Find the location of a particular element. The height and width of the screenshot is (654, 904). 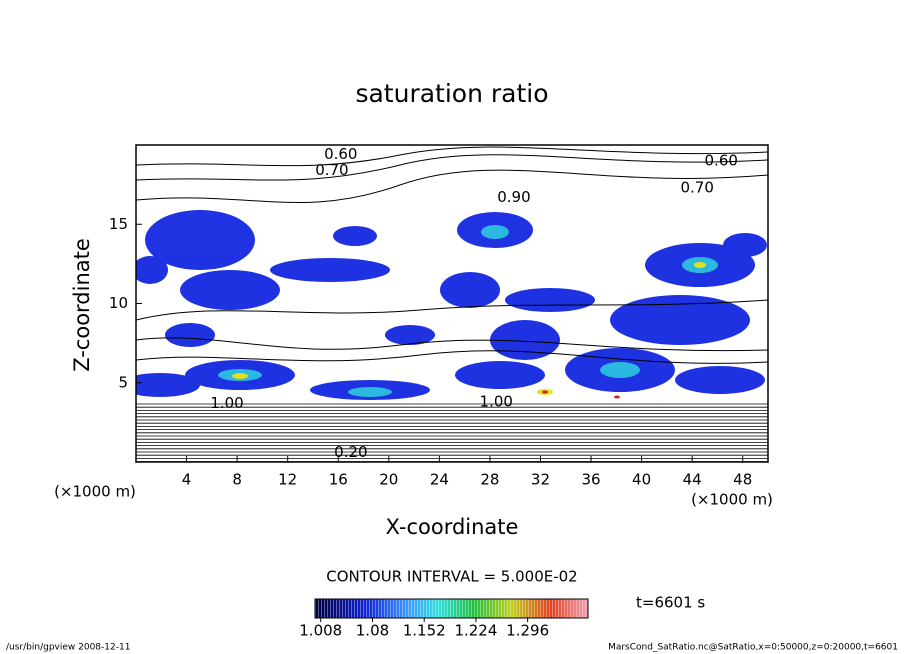

x-tick-label: 40 is located at coordinates (641, 480).